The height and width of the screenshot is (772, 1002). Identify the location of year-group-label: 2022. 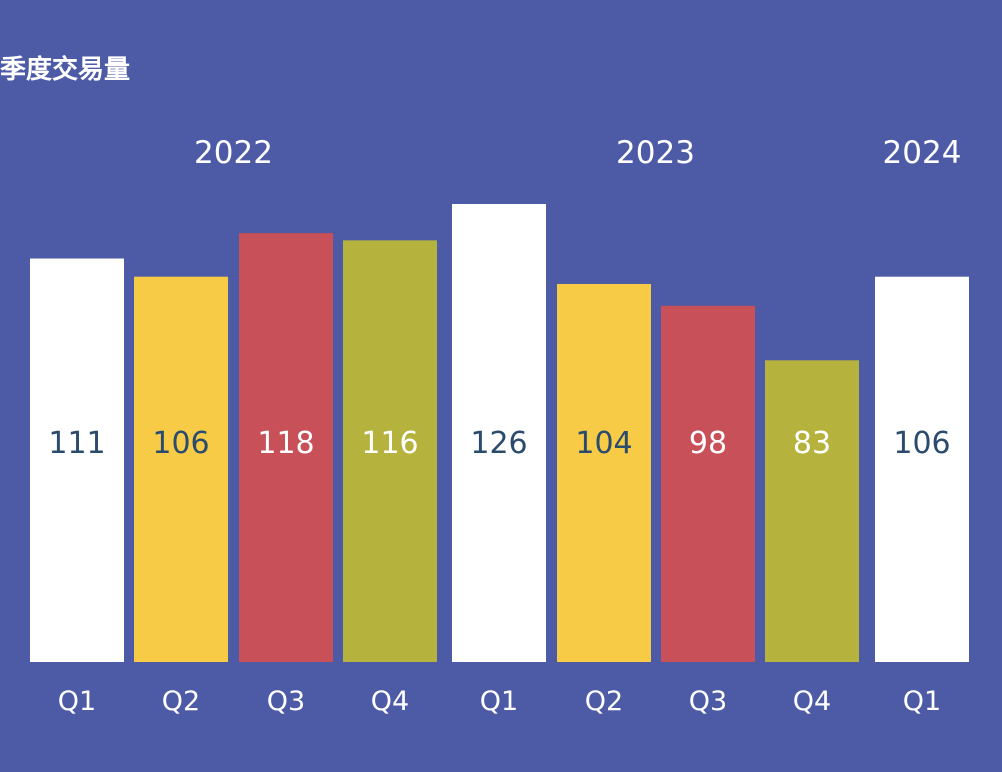
(233, 153).